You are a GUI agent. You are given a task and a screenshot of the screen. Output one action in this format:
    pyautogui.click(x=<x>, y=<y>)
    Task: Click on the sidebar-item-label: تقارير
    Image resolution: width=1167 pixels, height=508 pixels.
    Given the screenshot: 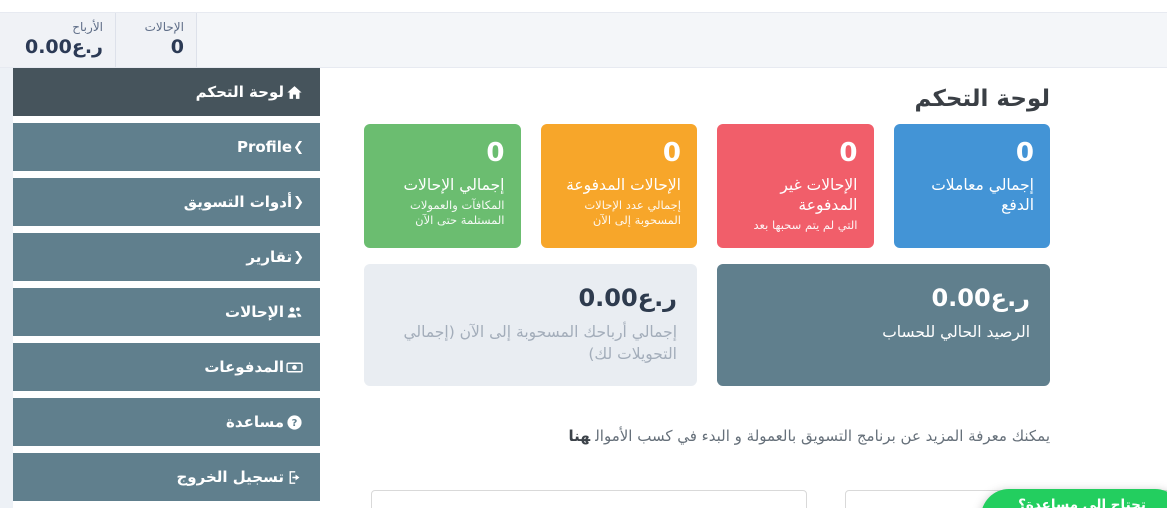 What is the action you would take?
    pyautogui.click(x=269, y=257)
    